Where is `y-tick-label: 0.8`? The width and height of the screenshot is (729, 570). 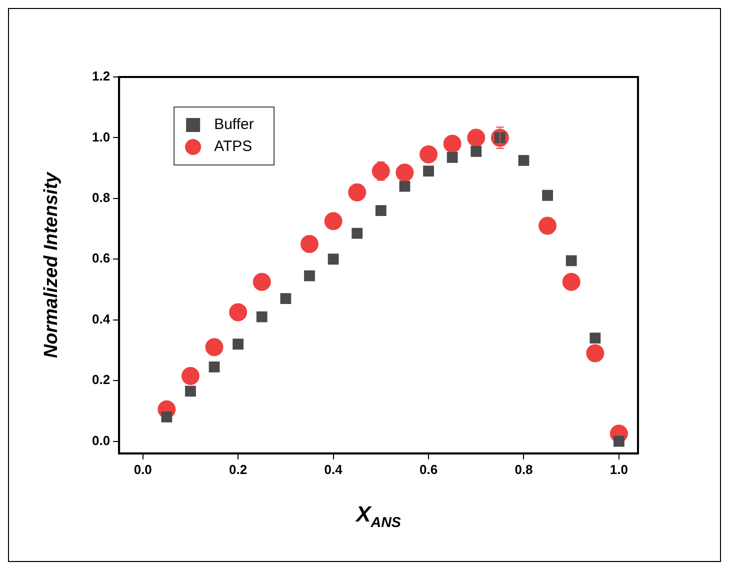 y-tick-label: 0.8 is located at coordinates (101, 197).